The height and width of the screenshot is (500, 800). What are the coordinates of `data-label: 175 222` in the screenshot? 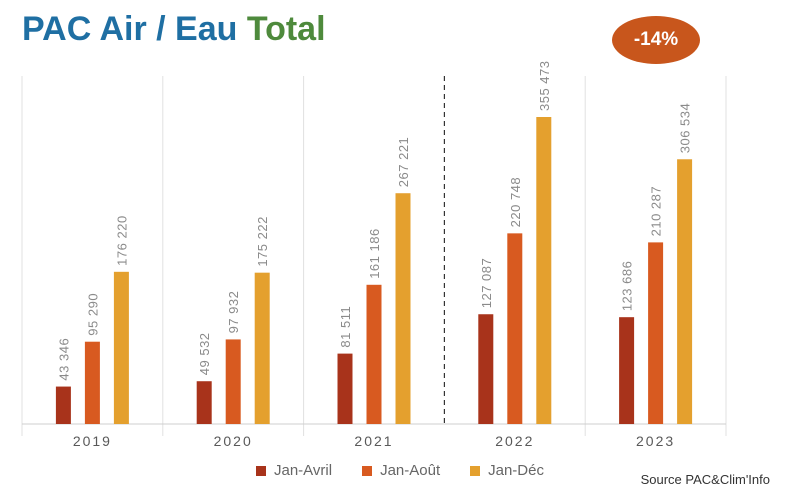 It's located at (262, 241).